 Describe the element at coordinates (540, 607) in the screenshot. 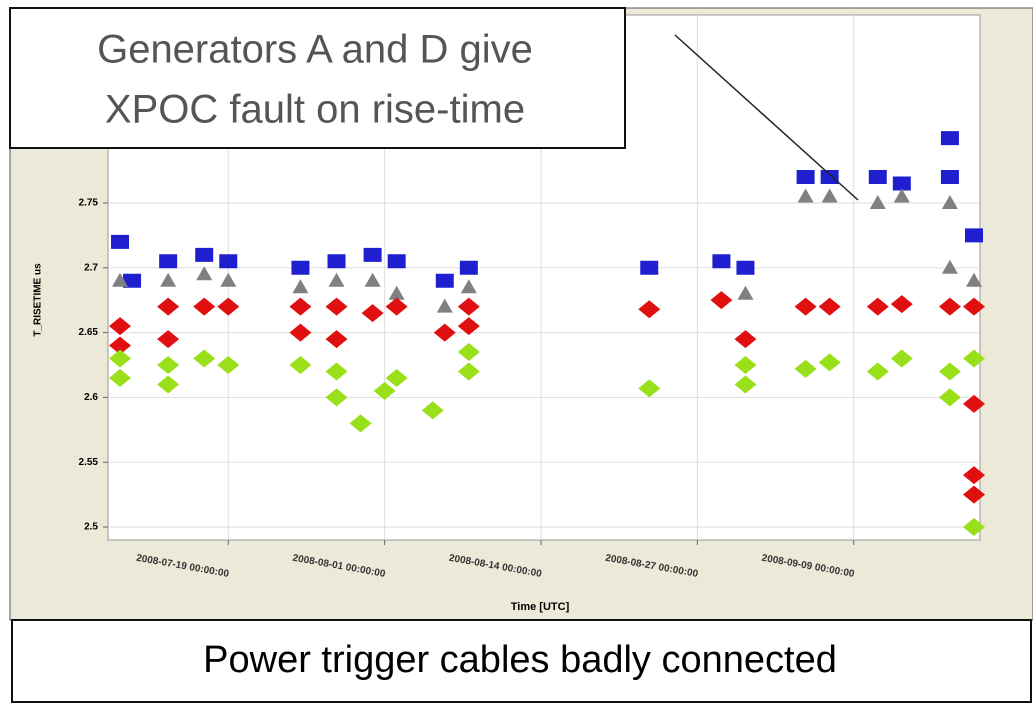

I see `x-axis-label: Time [UTC]` at that location.